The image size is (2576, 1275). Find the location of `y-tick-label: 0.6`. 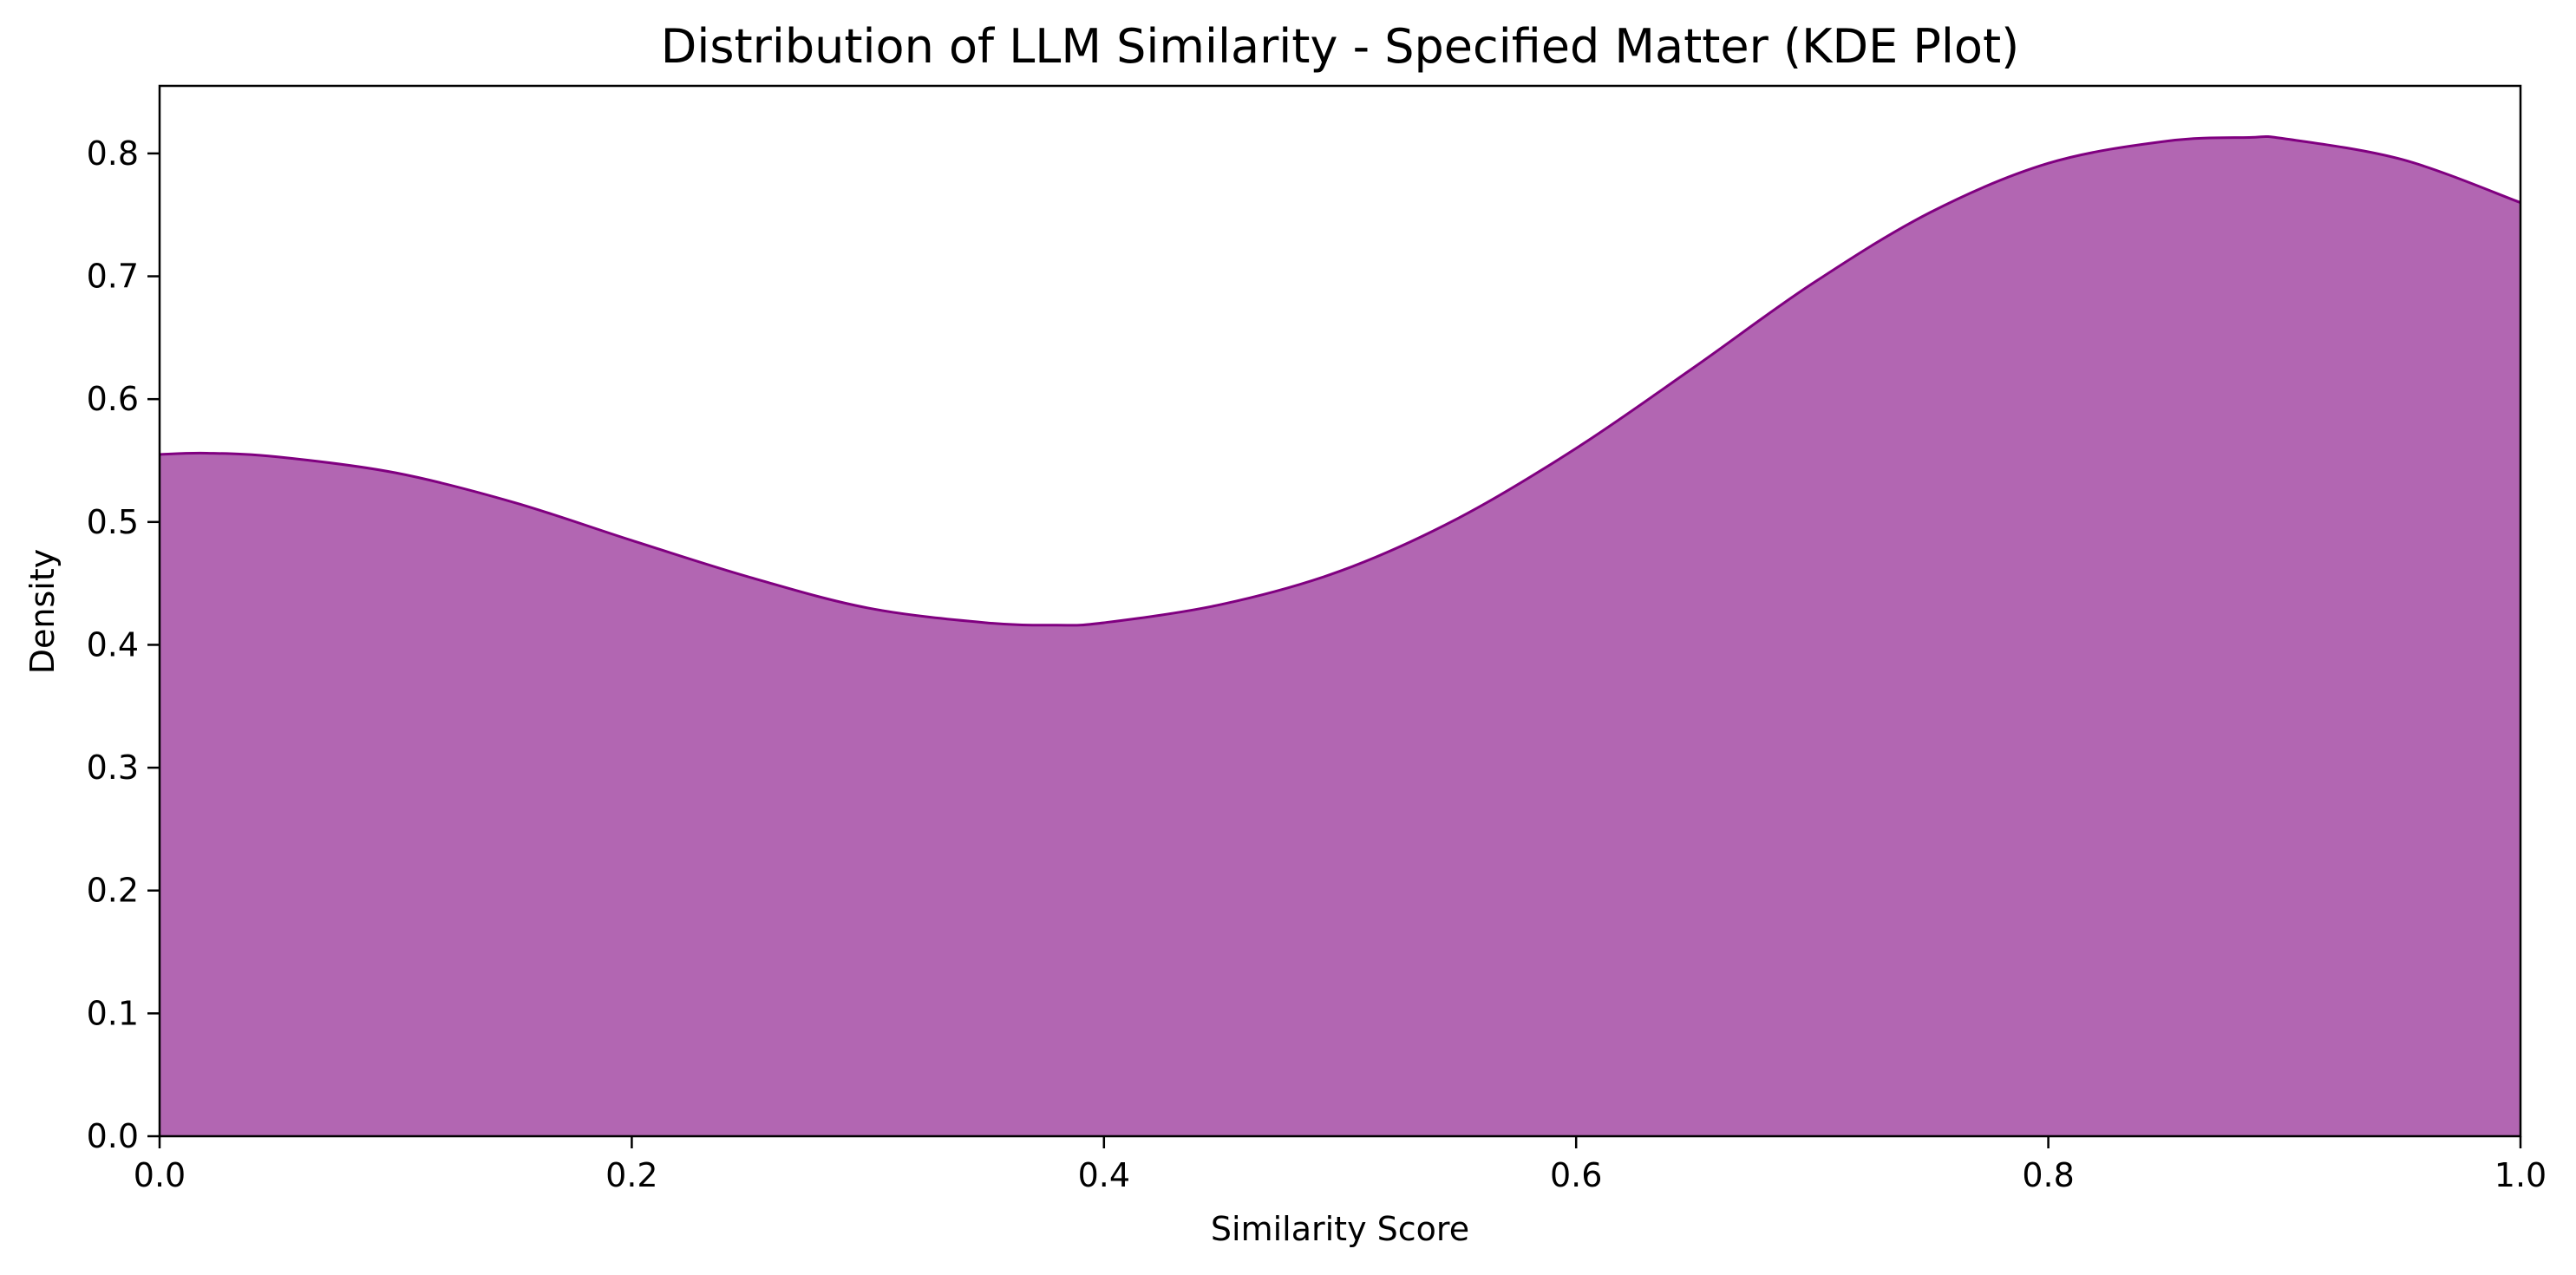

y-tick-label: 0.6 is located at coordinates (113, 399).